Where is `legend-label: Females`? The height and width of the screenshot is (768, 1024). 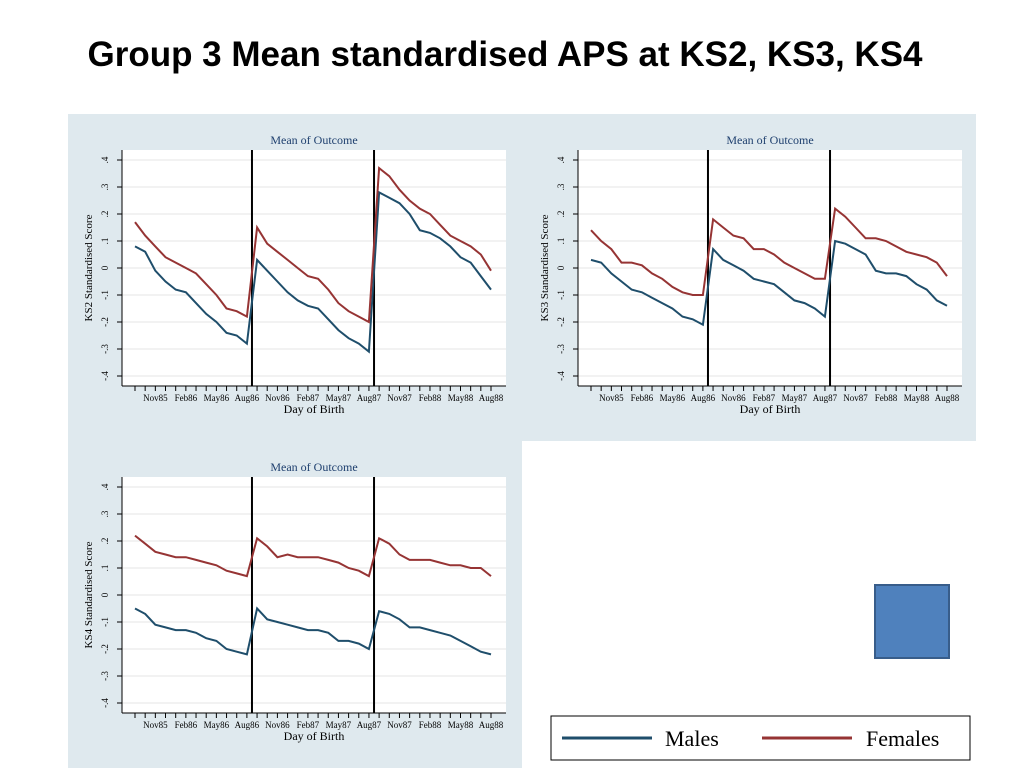 legend-label: Females is located at coordinates (902, 738).